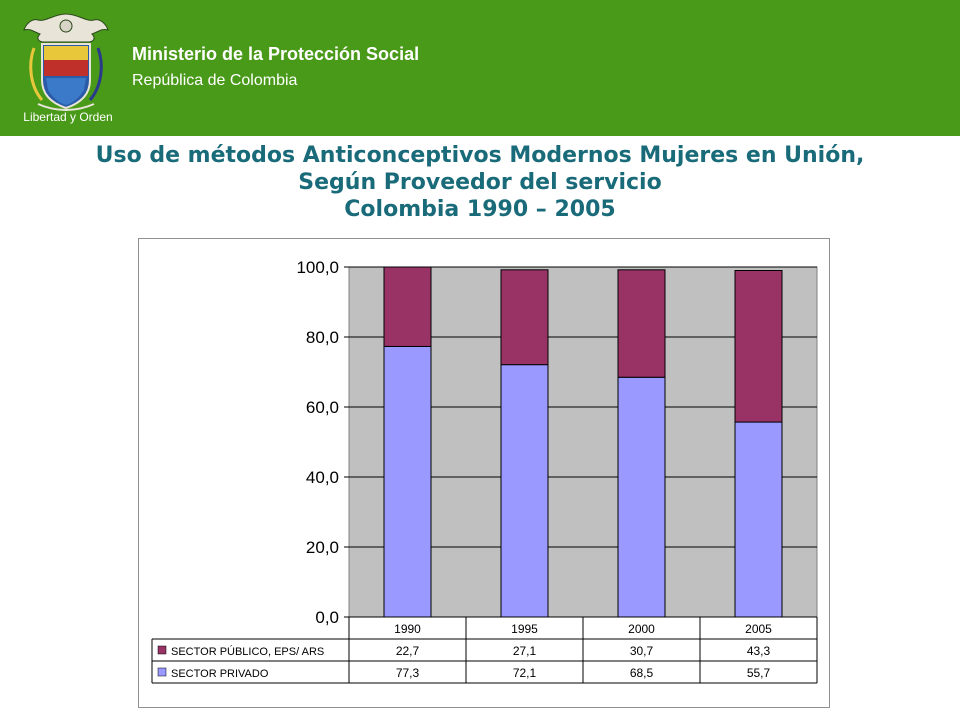  Describe the element at coordinates (642, 651) in the screenshot. I see `data-value-label: 30,7` at that location.